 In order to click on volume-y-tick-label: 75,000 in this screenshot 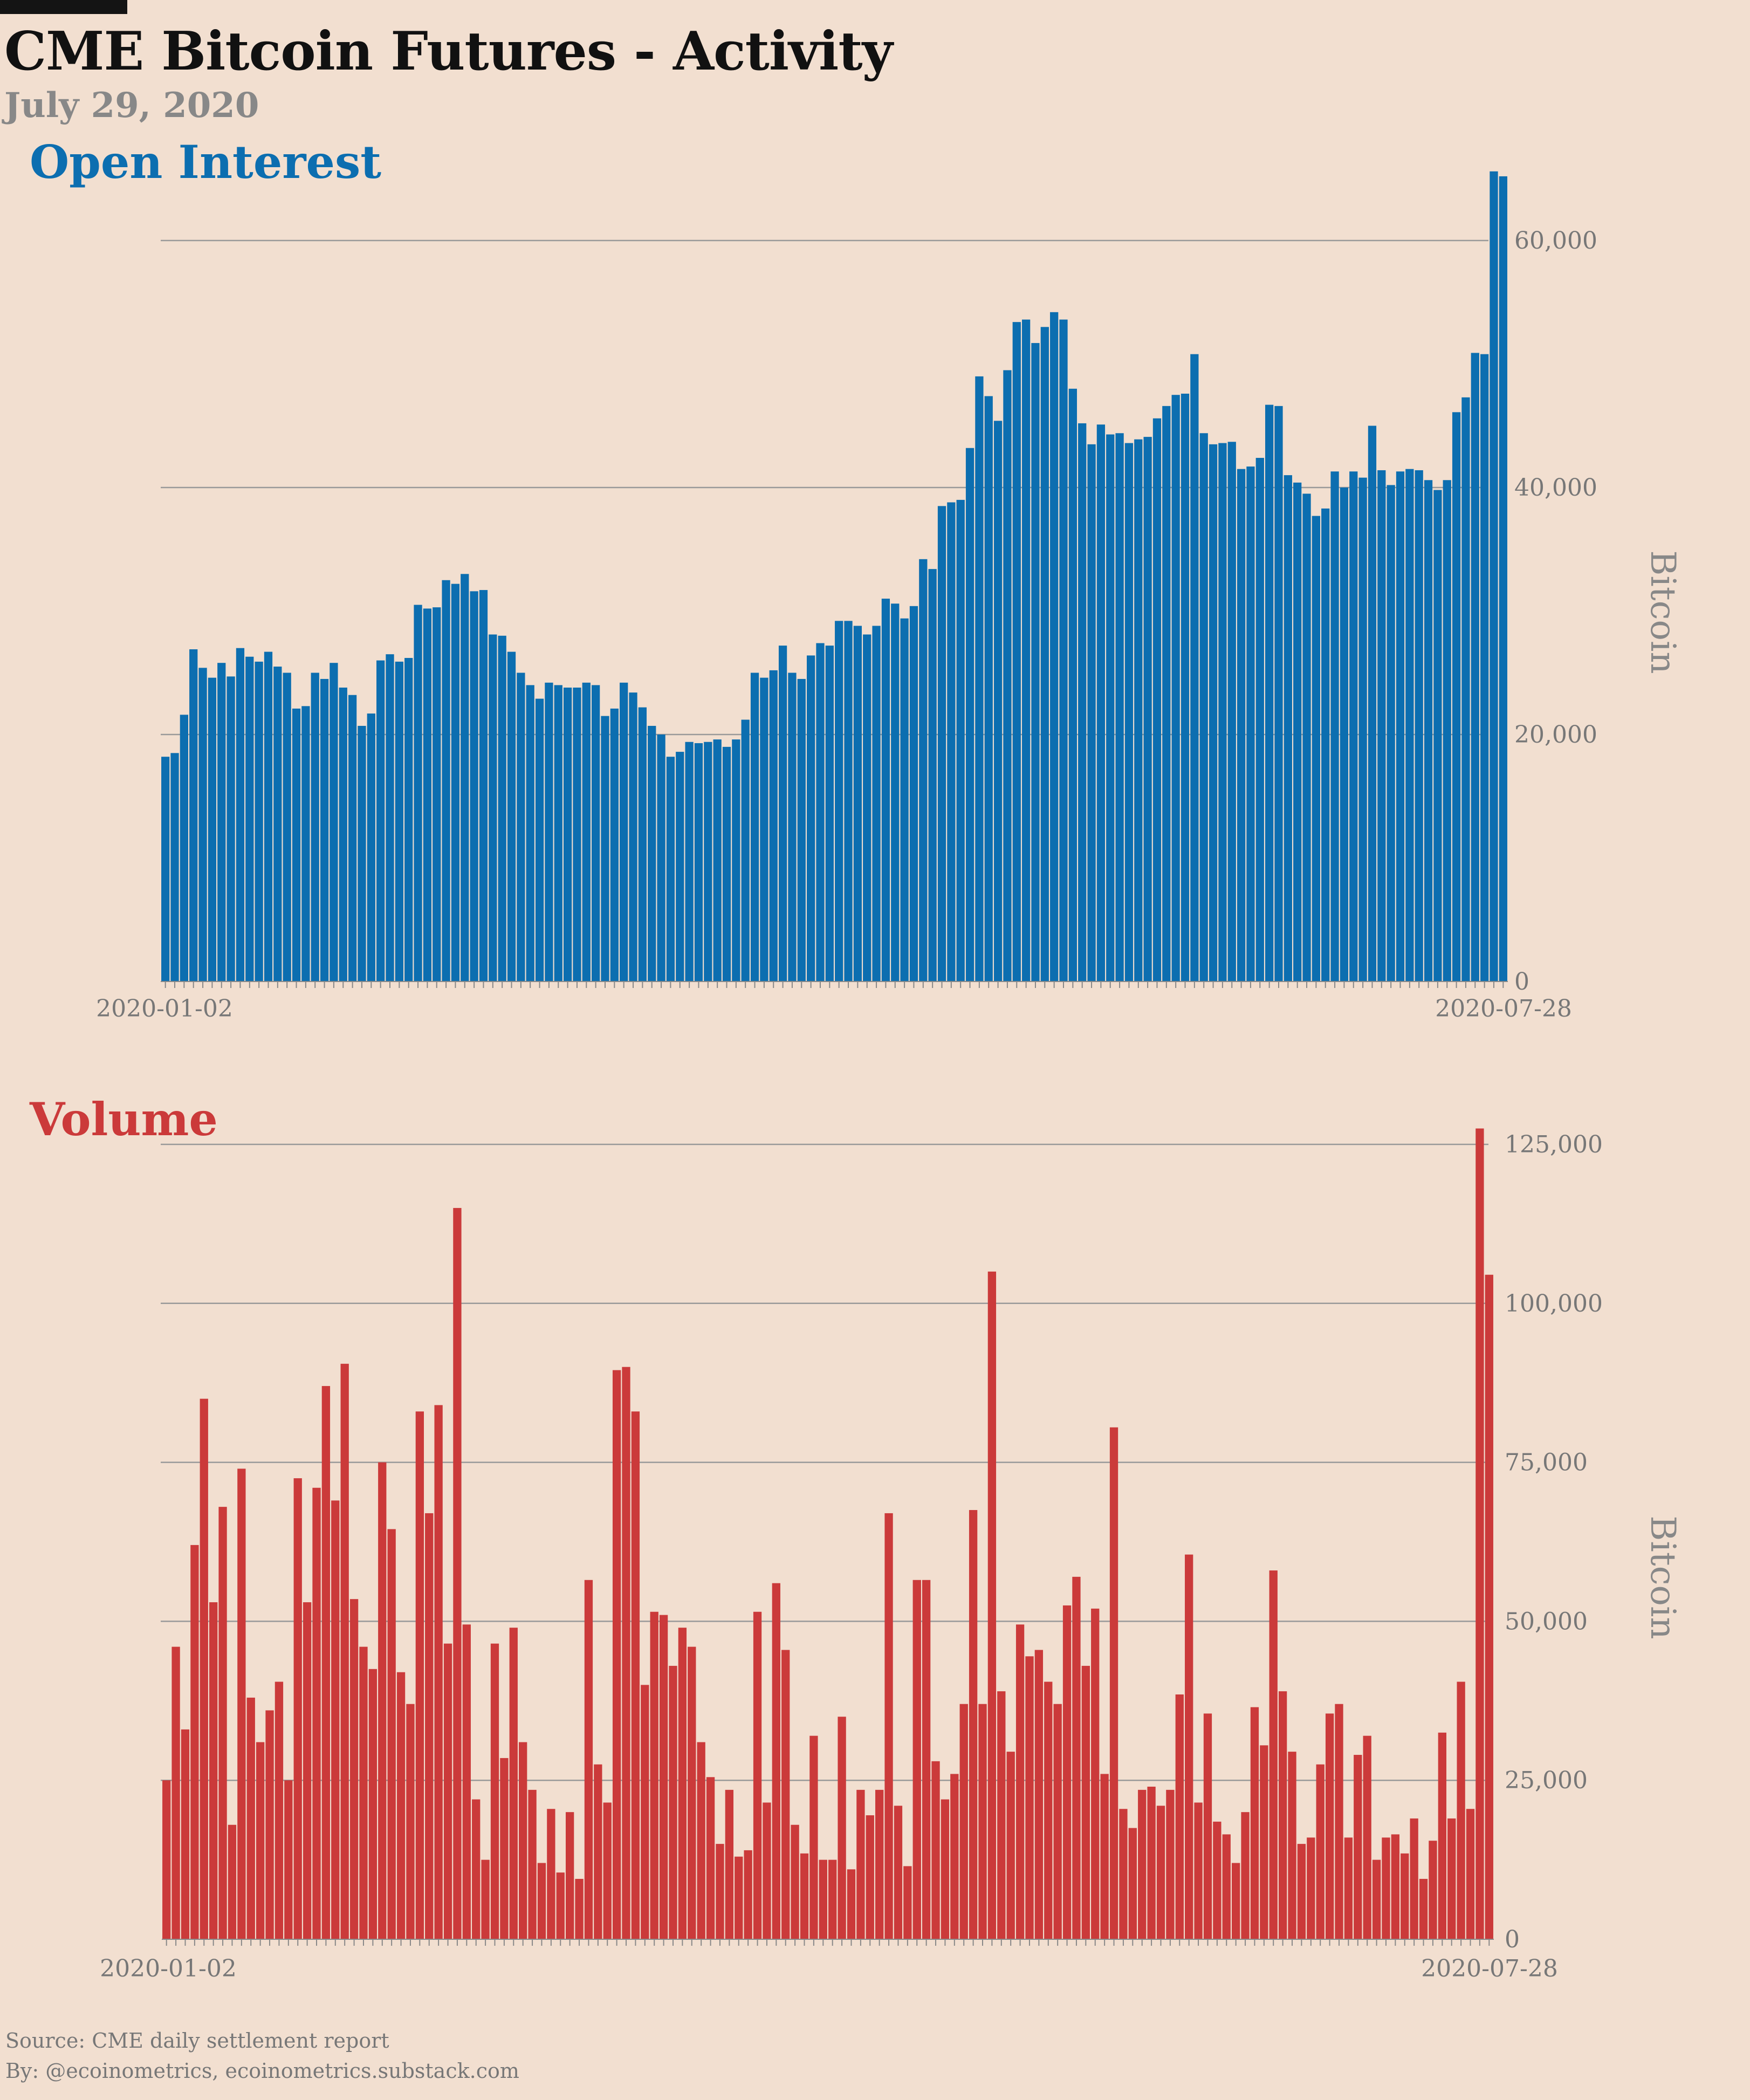, I will do `click(1546, 1463)`.